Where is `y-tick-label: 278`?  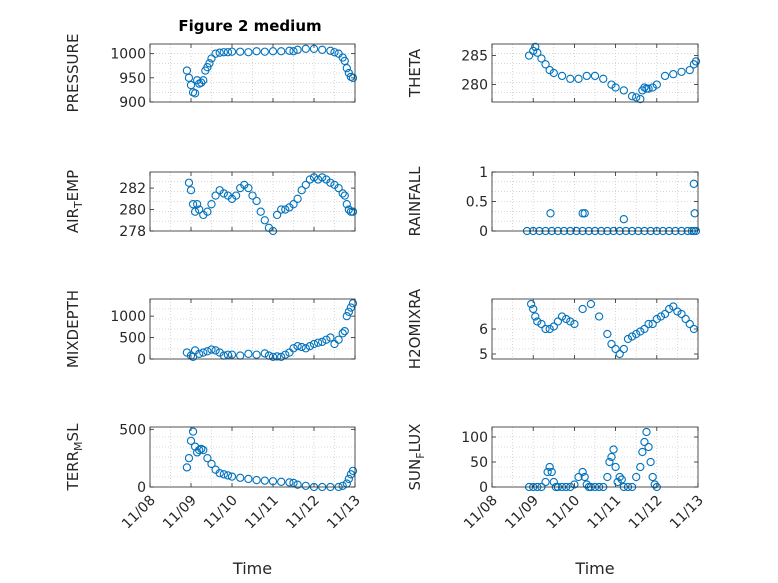 y-tick-label: 278 is located at coordinates (132, 232).